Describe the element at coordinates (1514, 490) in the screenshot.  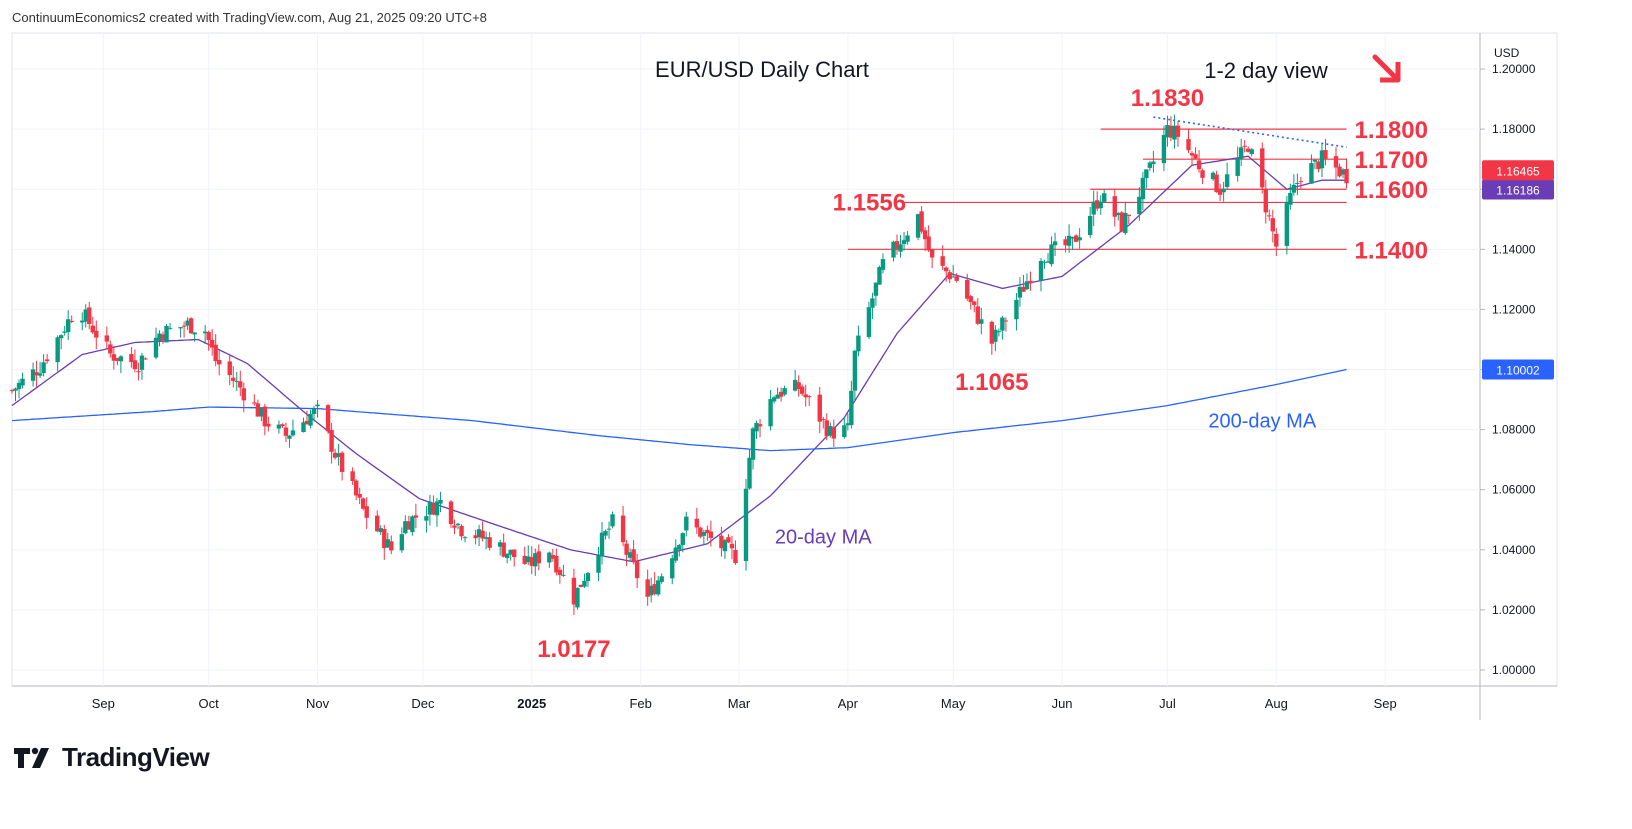
I see `y-tick-label: 1.06000` at that location.